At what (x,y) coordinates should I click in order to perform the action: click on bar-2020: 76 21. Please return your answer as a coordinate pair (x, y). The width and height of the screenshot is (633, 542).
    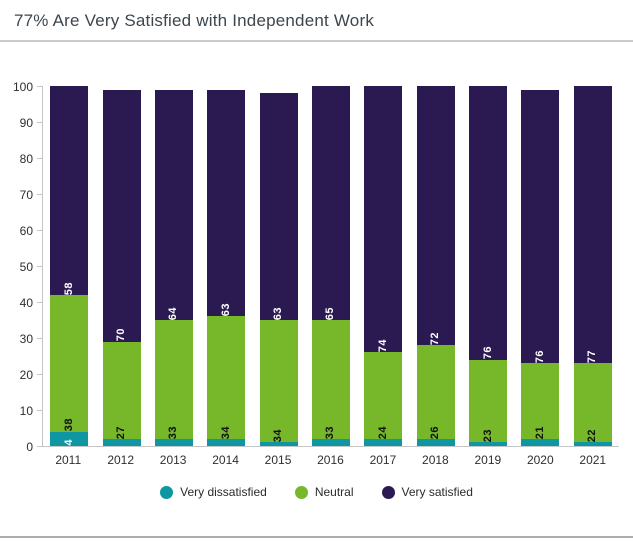
    Looking at the image, I should click on (540, 267).